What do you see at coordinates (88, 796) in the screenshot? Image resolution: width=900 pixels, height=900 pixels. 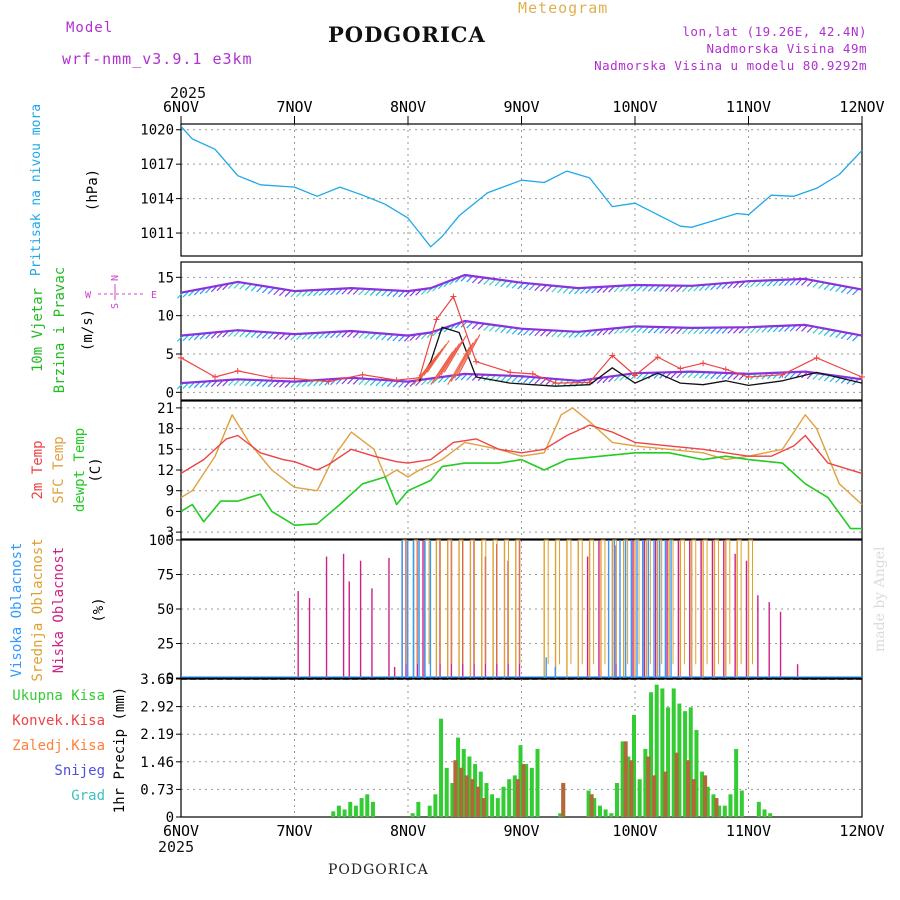 I see `precip-legend-item: Grad` at bounding box center [88, 796].